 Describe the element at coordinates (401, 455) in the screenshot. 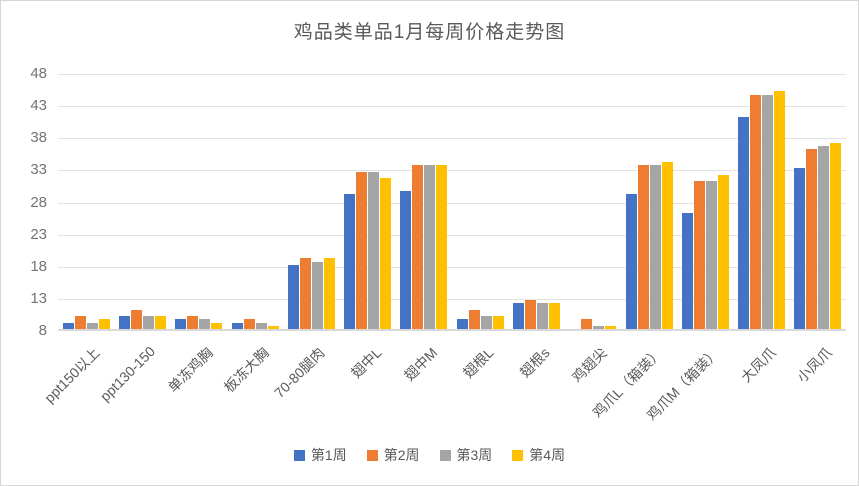

I see `legend-label: 第2周` at that location.